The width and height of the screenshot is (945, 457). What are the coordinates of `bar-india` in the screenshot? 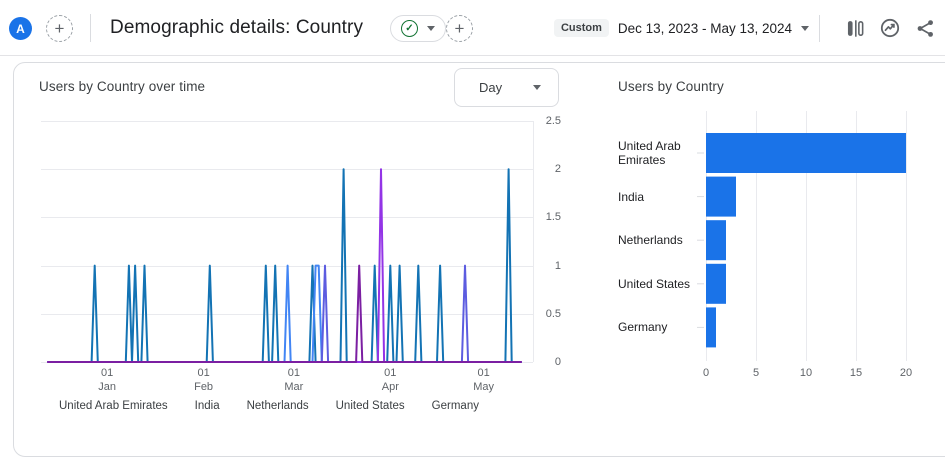 It's located at (721, 196).